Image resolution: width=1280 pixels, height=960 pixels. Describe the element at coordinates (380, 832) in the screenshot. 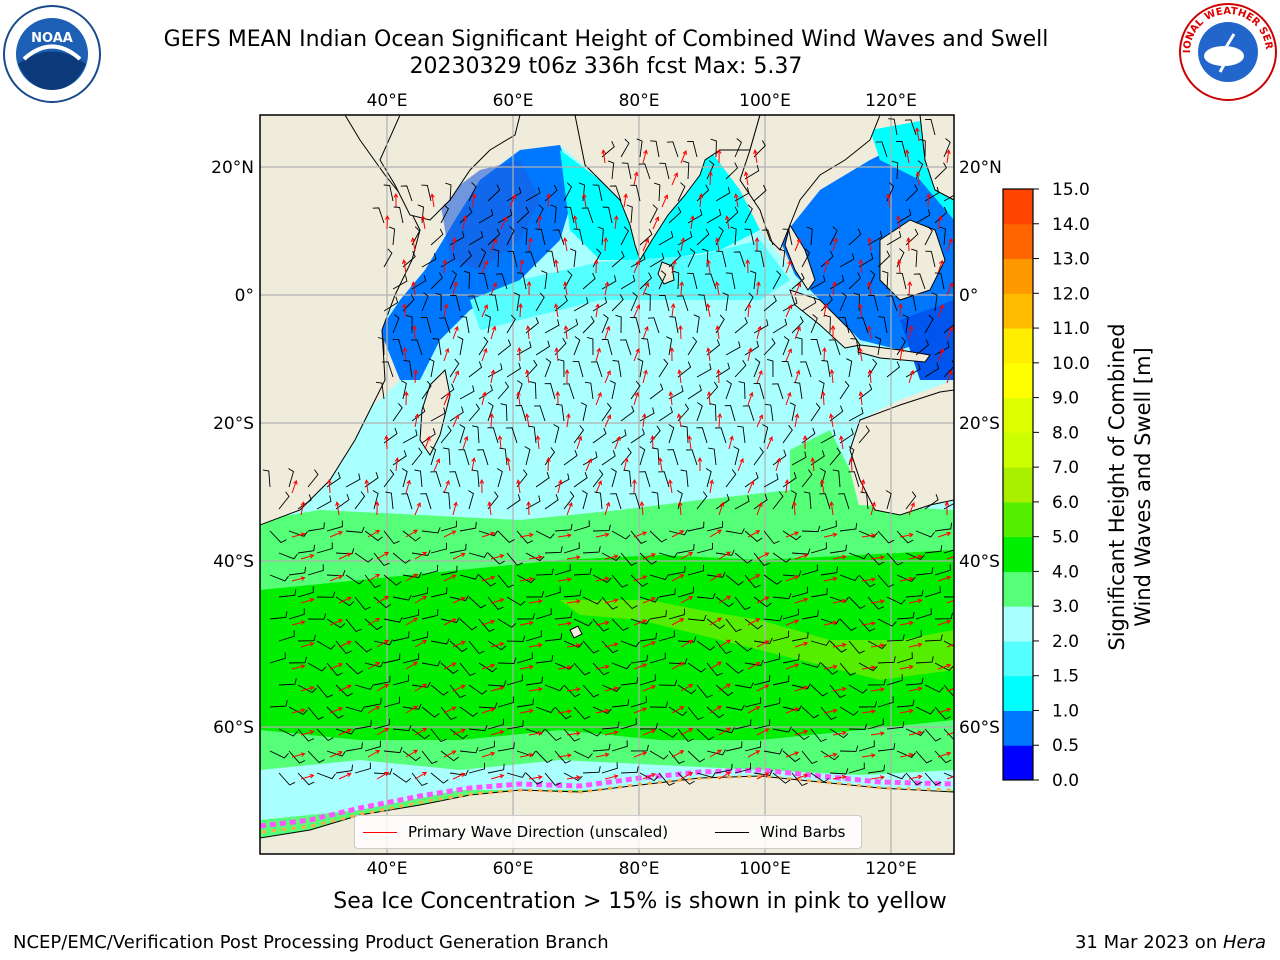

I see `red-line-icon` at that location.